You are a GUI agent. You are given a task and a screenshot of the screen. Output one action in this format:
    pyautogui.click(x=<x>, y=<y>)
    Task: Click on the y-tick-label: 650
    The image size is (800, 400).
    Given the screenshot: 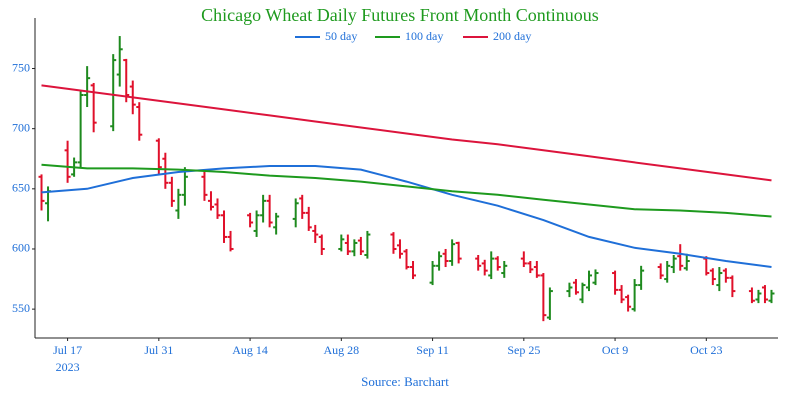 What is the action you would take?
    pyautogui.click(x=21, y=188)
    